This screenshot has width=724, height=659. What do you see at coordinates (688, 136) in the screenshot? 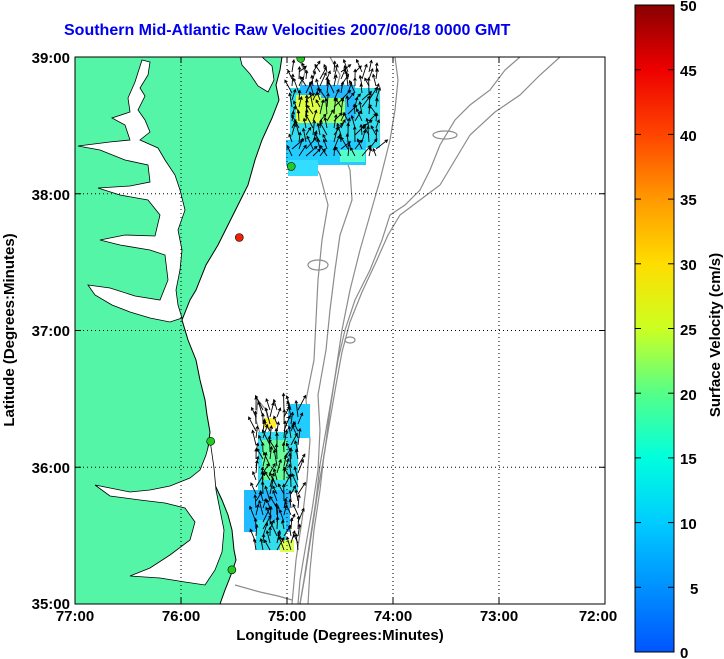
I see `colorbar-tick-label: 40` at bounding box center [688, 136].